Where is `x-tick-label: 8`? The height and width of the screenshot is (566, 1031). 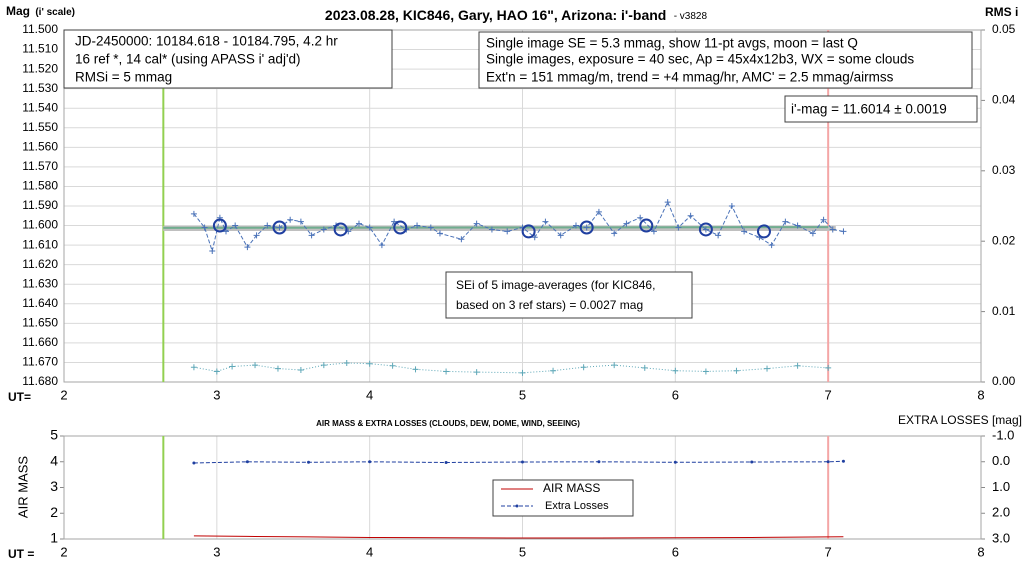 x-tick-label: 8 is located at coordinates (980, 551).